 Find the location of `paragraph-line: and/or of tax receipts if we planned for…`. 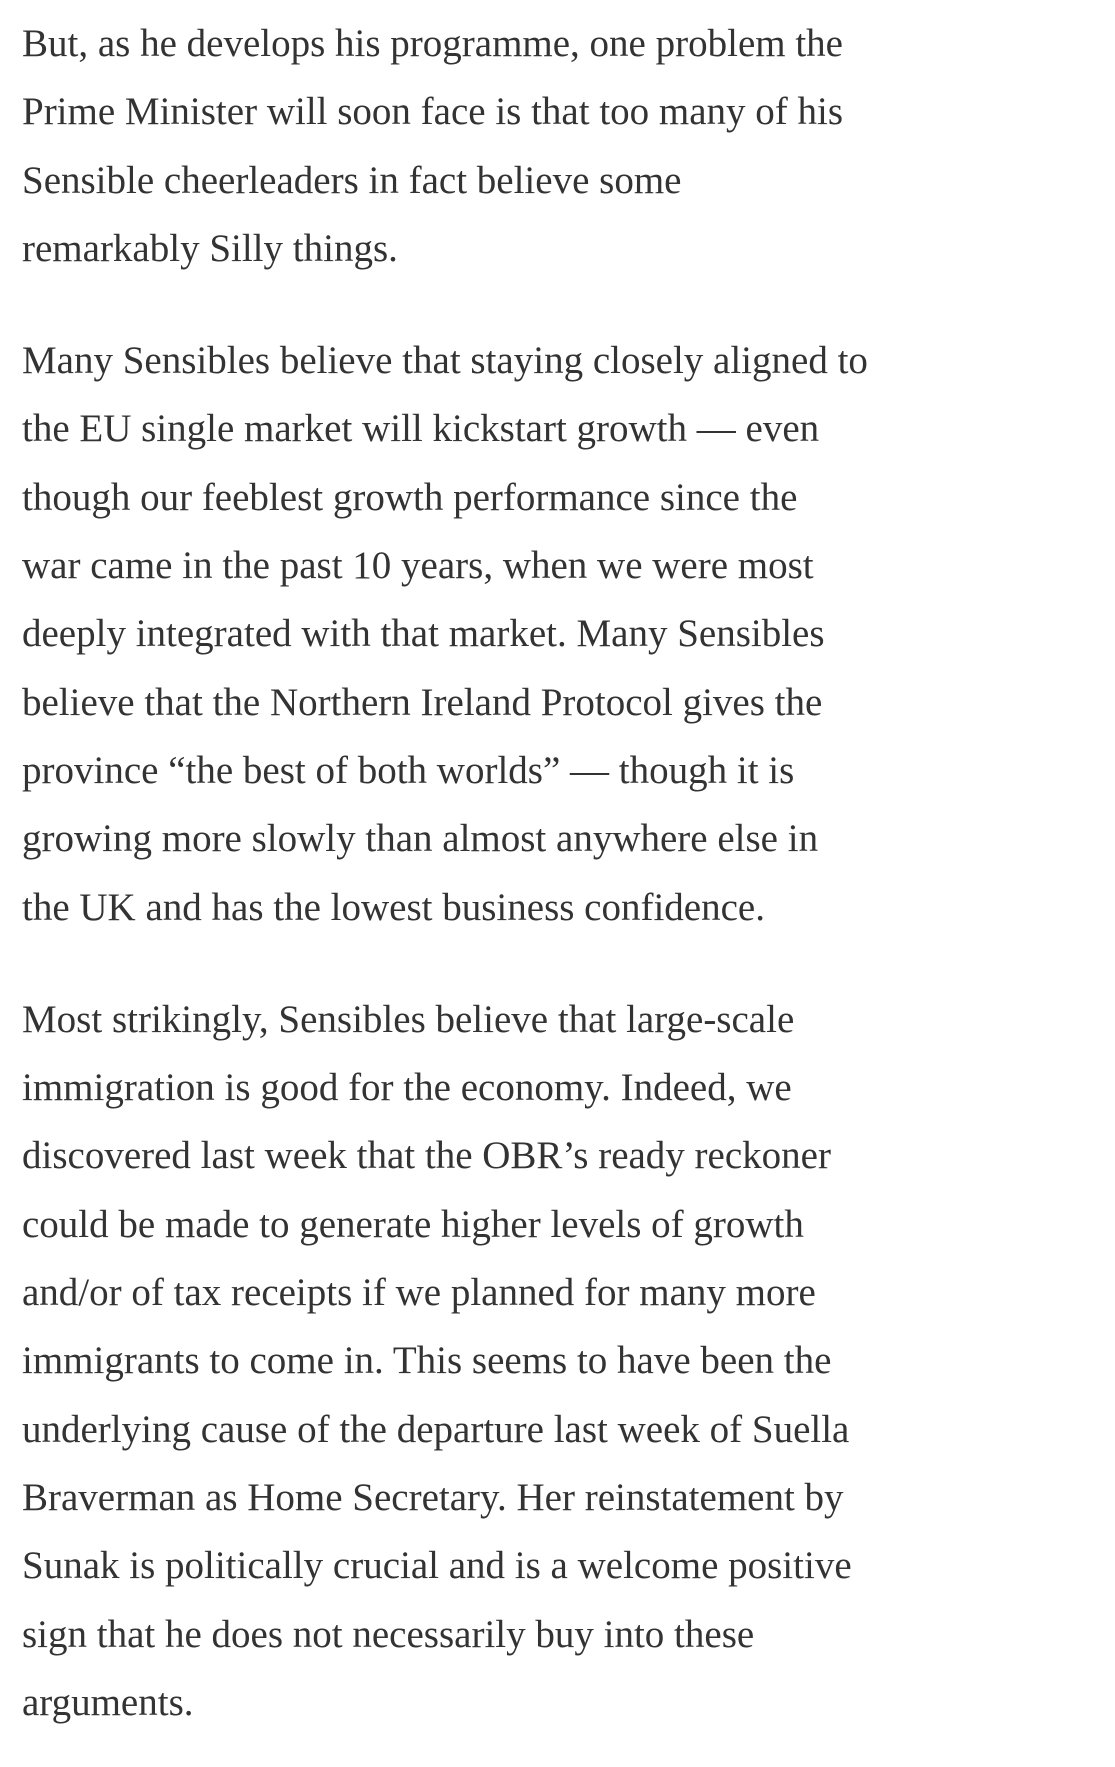

paragraph-line: and/or of tax receipts if we planned for… is located at coordinates (419, 1293).